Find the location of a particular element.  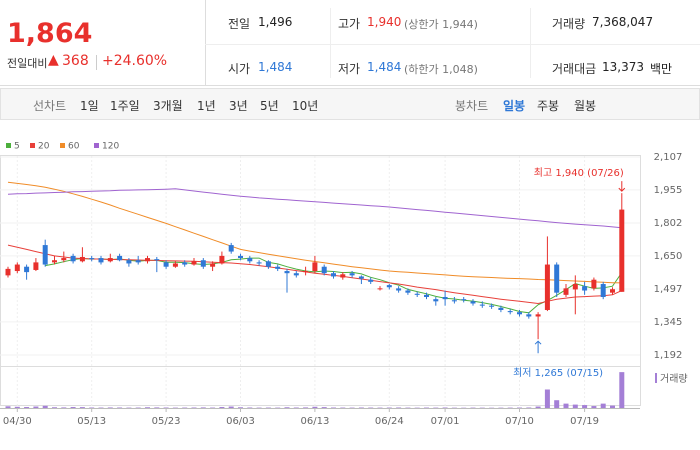

period-button: 주봉 is located at coordinates (548, 106).